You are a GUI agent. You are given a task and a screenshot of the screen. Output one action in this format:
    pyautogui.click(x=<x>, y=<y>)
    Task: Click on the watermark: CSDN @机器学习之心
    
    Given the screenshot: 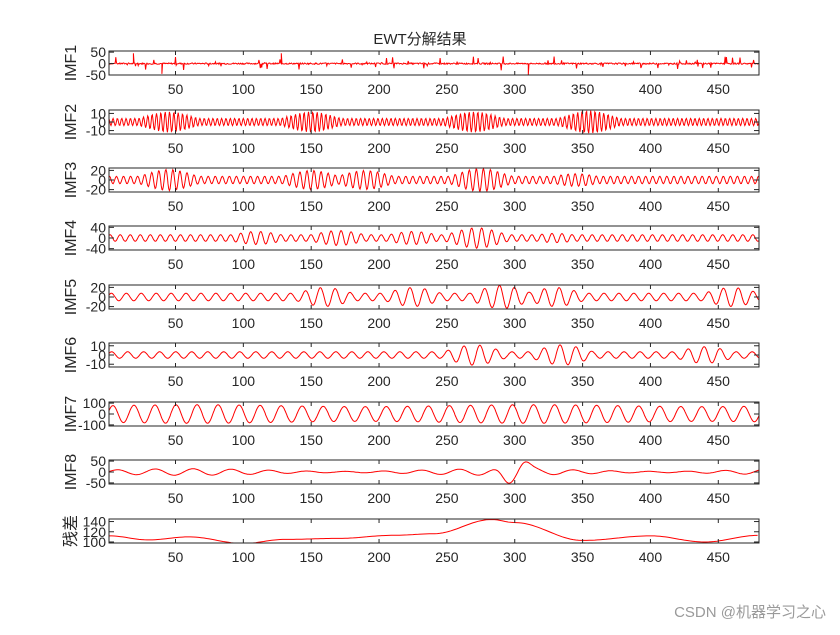 What is the action you would take?
    pyautogui.click(x=750, y=612)
    